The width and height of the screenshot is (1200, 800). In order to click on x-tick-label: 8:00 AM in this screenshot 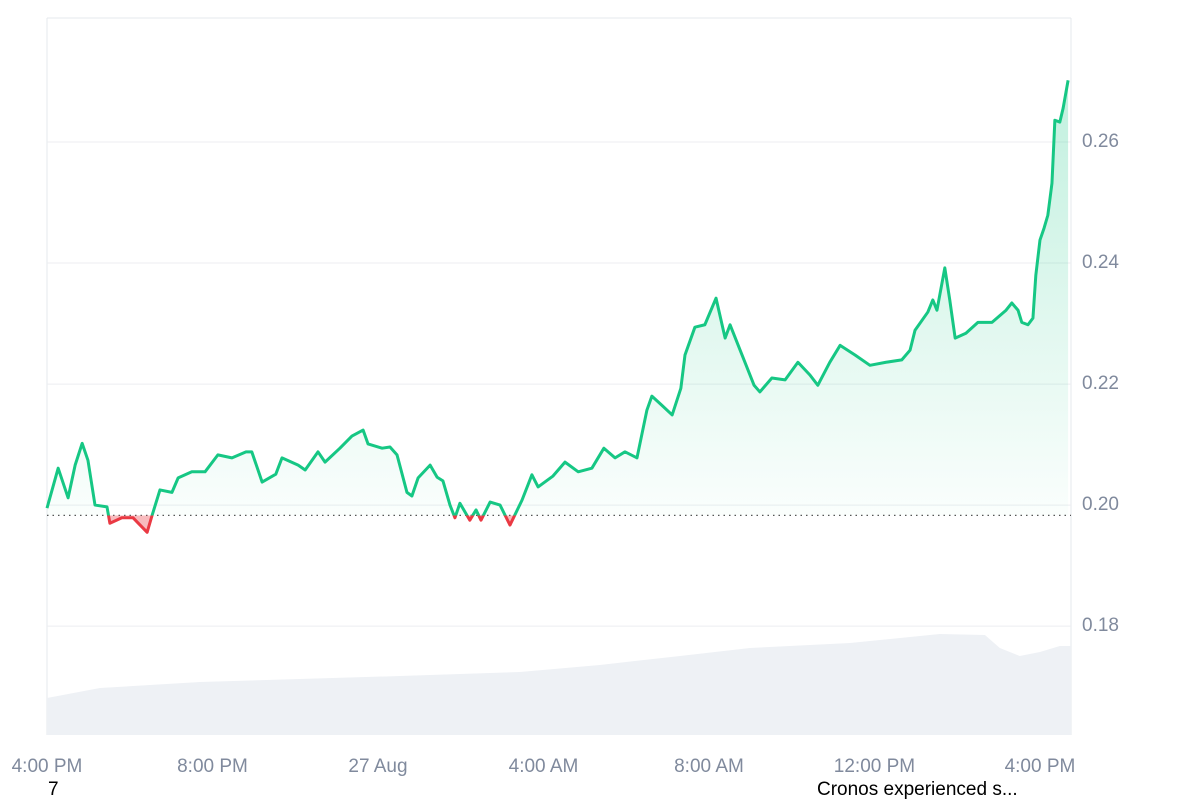, I will do `click(709, 766)`.